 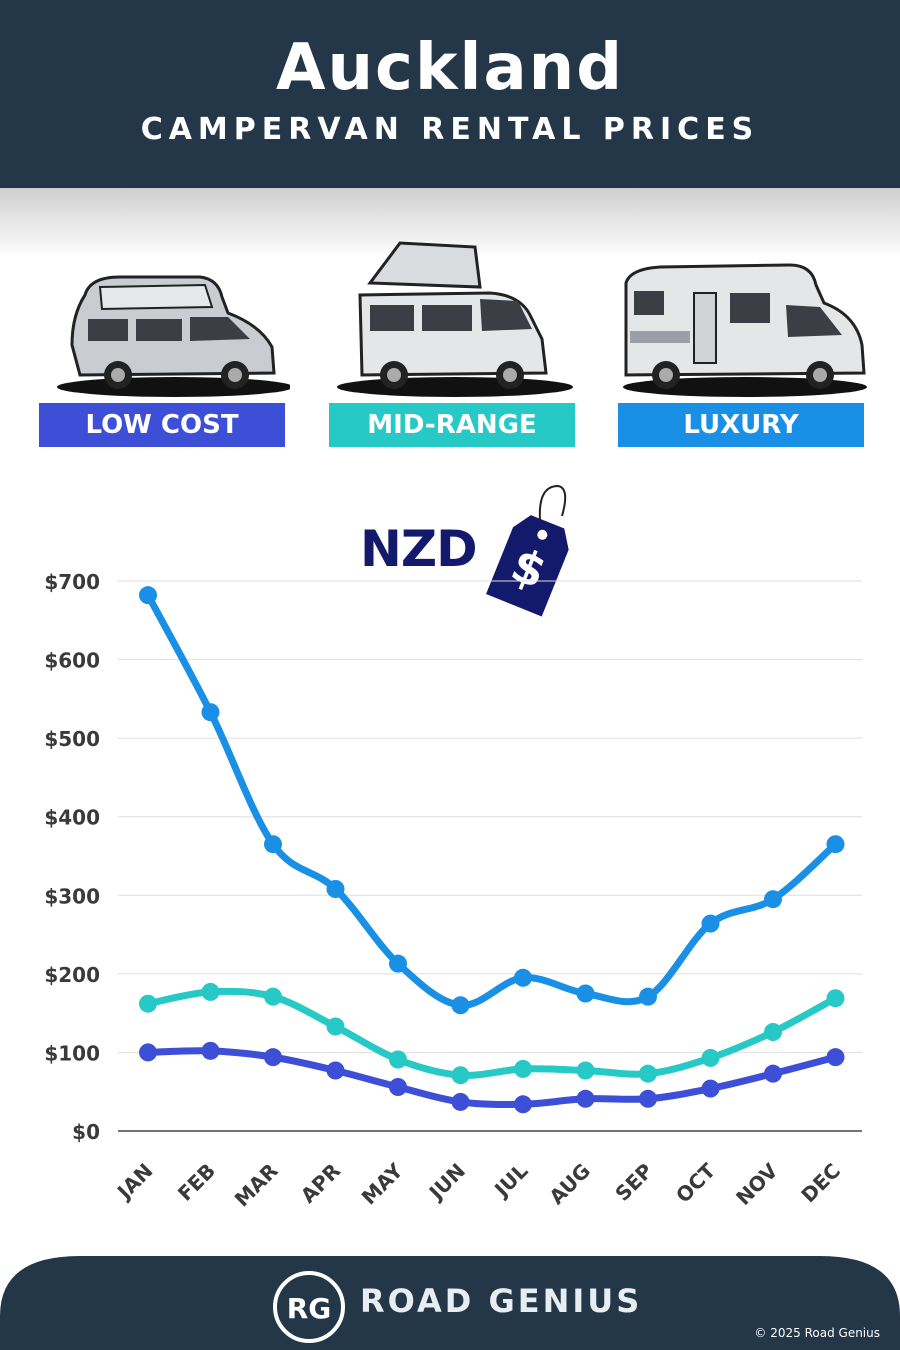 I want to click on y-tick-label: $200, so click(x=72, y=975).